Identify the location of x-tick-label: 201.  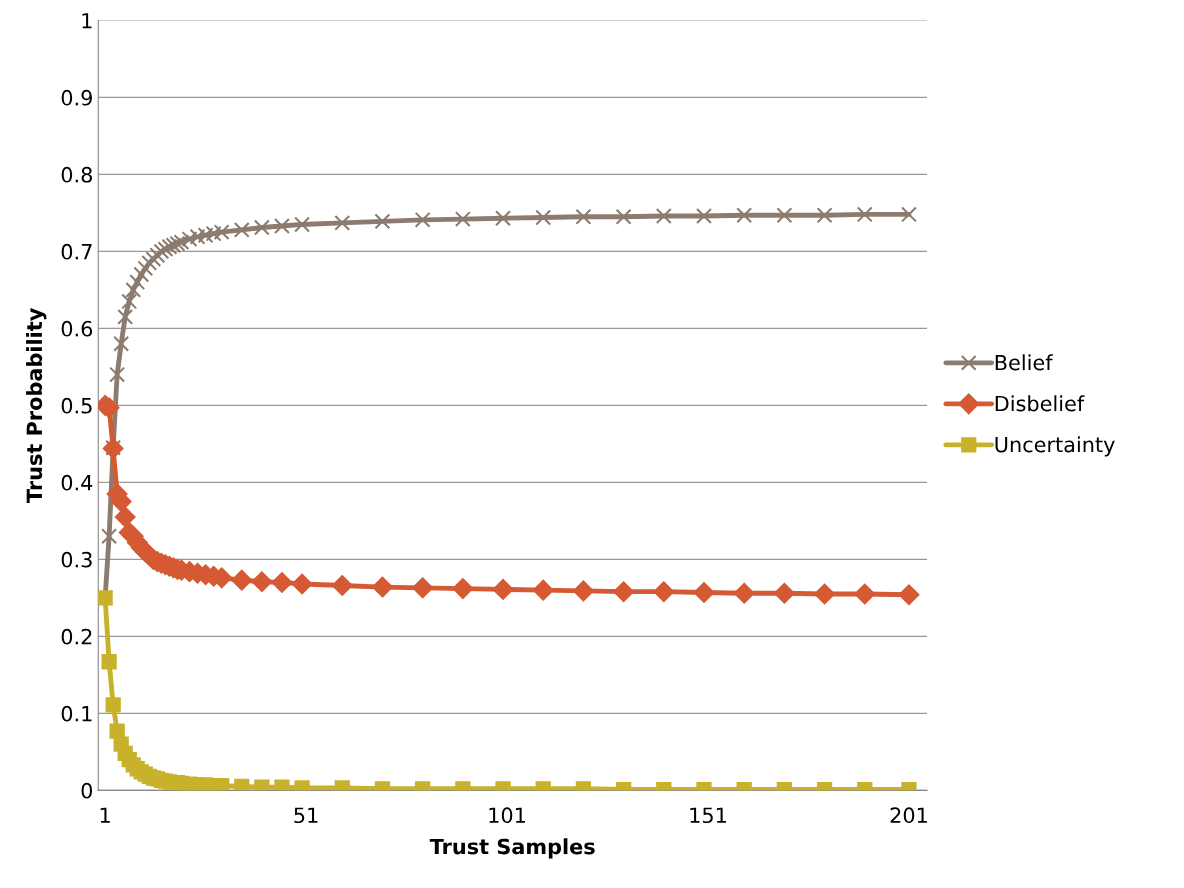
(908, 815).